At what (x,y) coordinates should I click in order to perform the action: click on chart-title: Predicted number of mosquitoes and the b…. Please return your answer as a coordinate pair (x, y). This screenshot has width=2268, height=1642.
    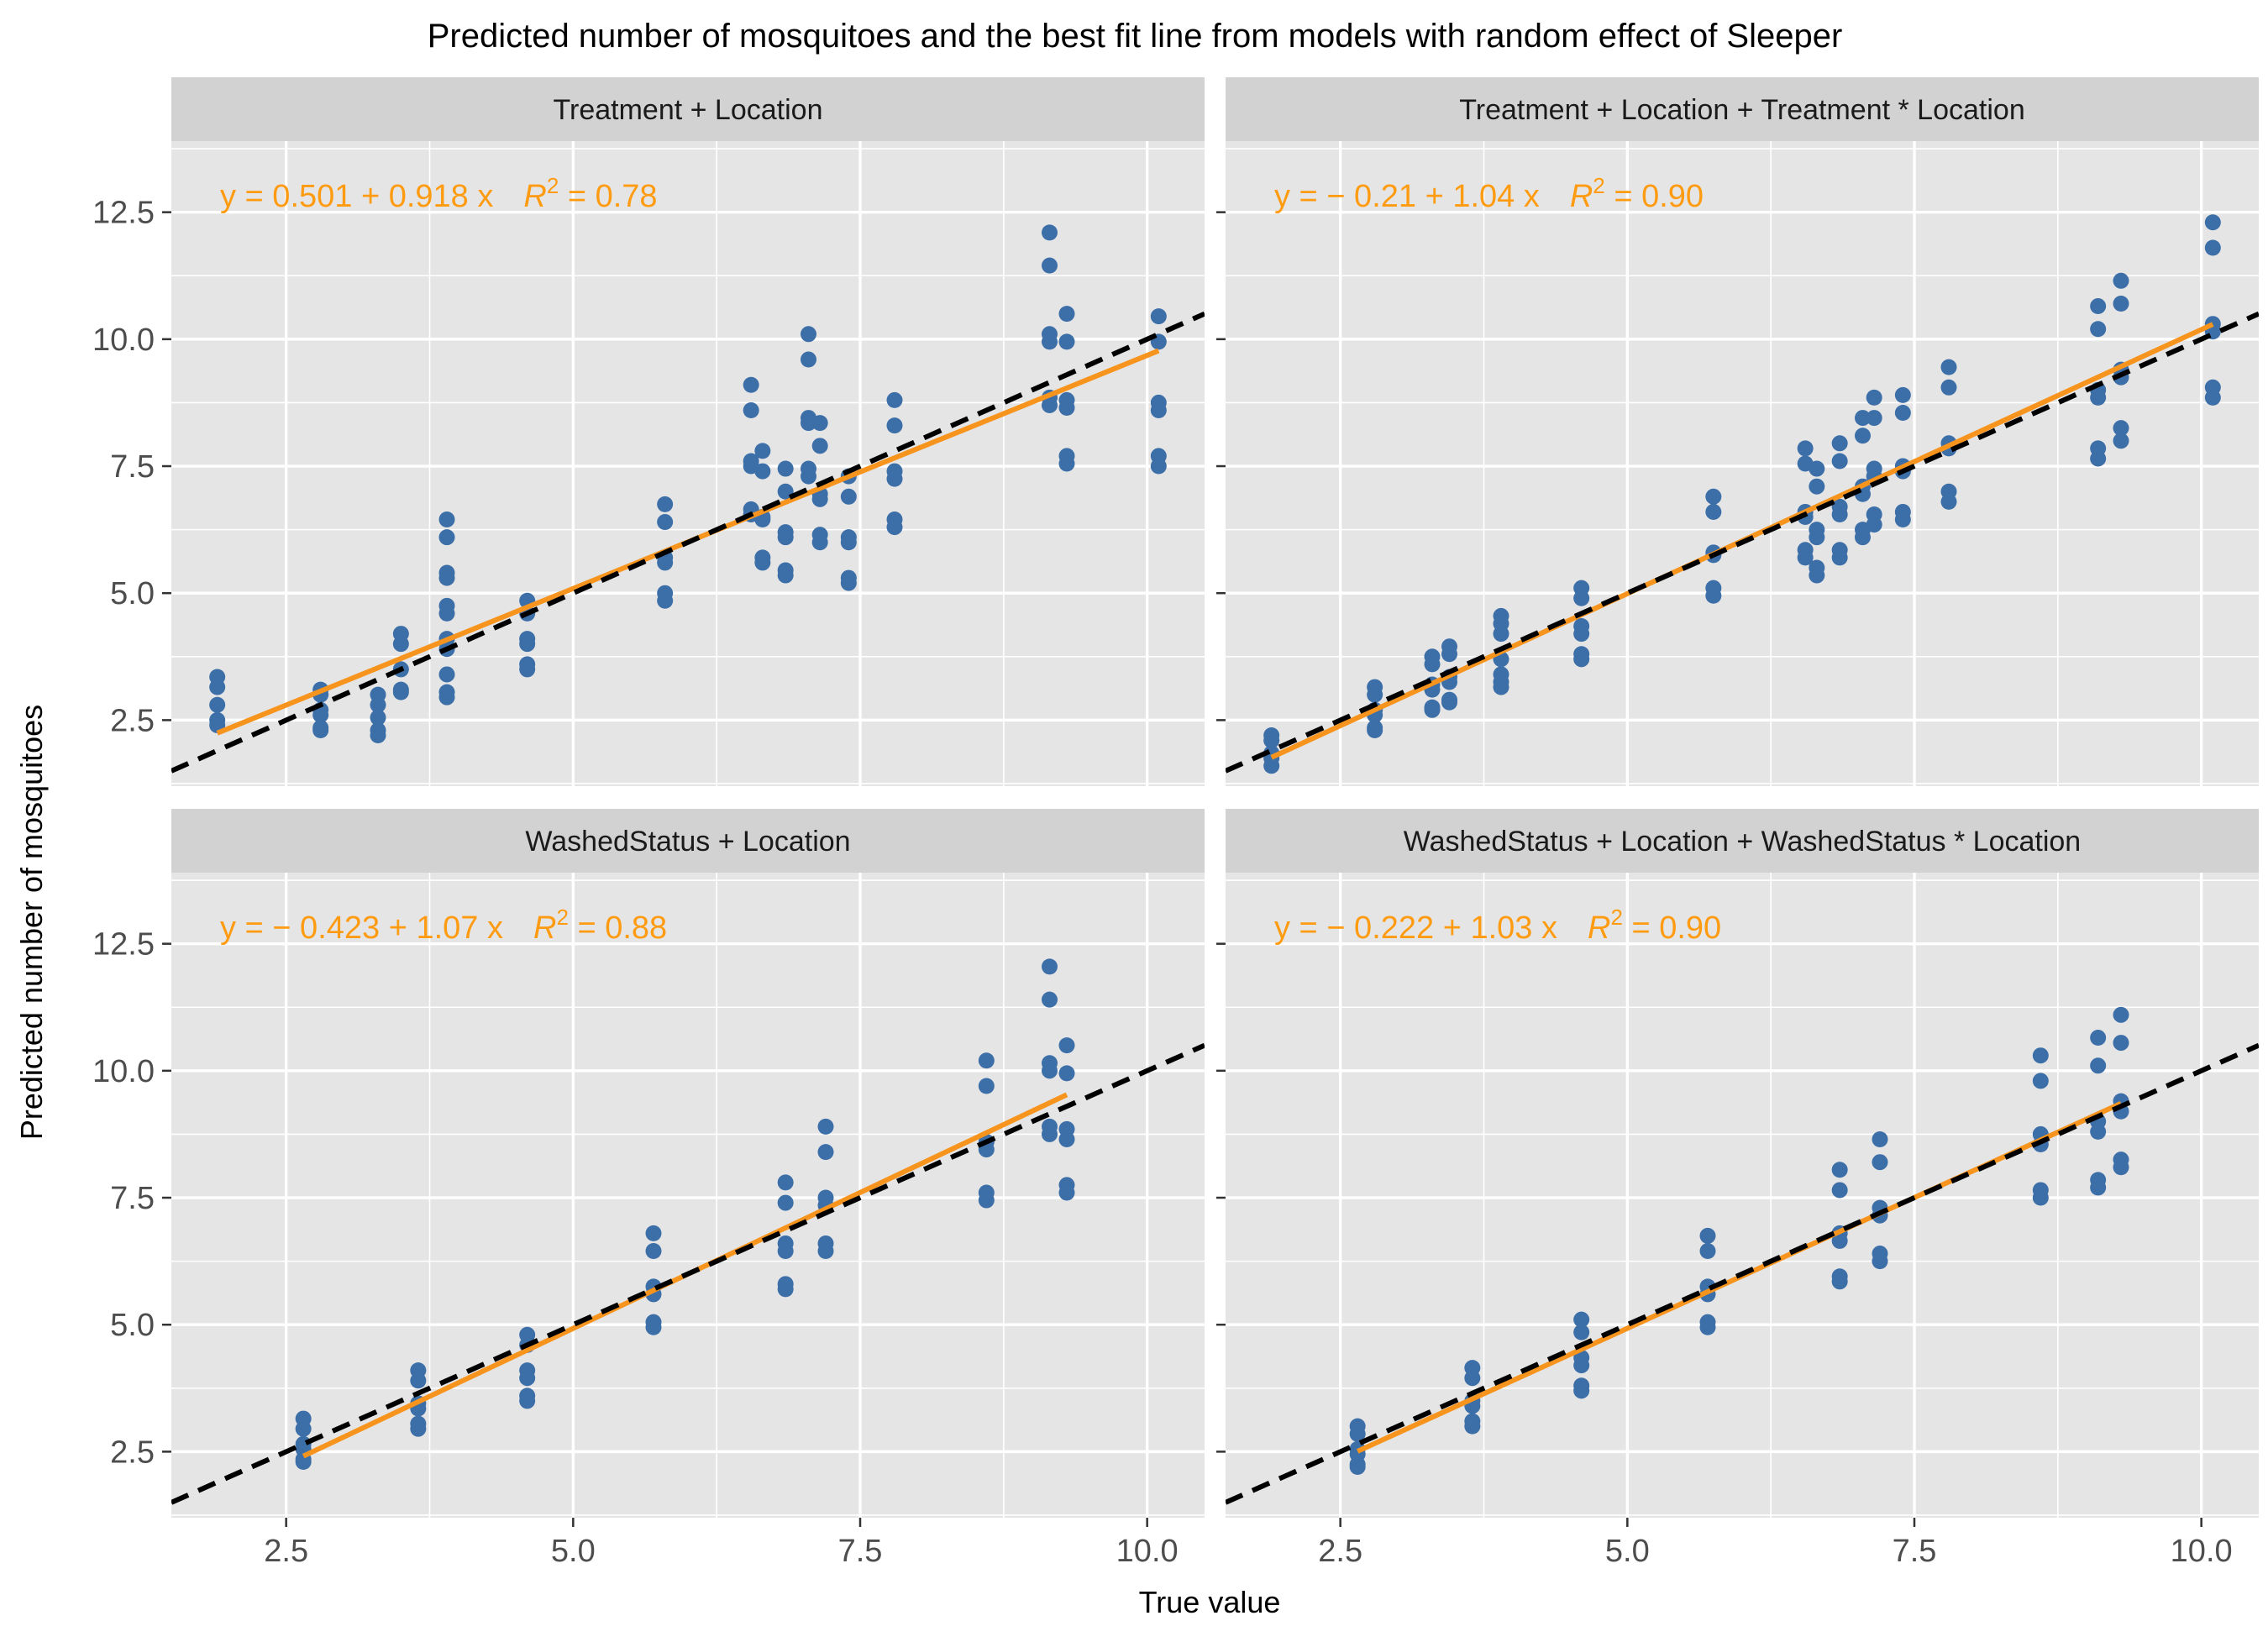
    Looking at the image, I should click on (1135, 36).